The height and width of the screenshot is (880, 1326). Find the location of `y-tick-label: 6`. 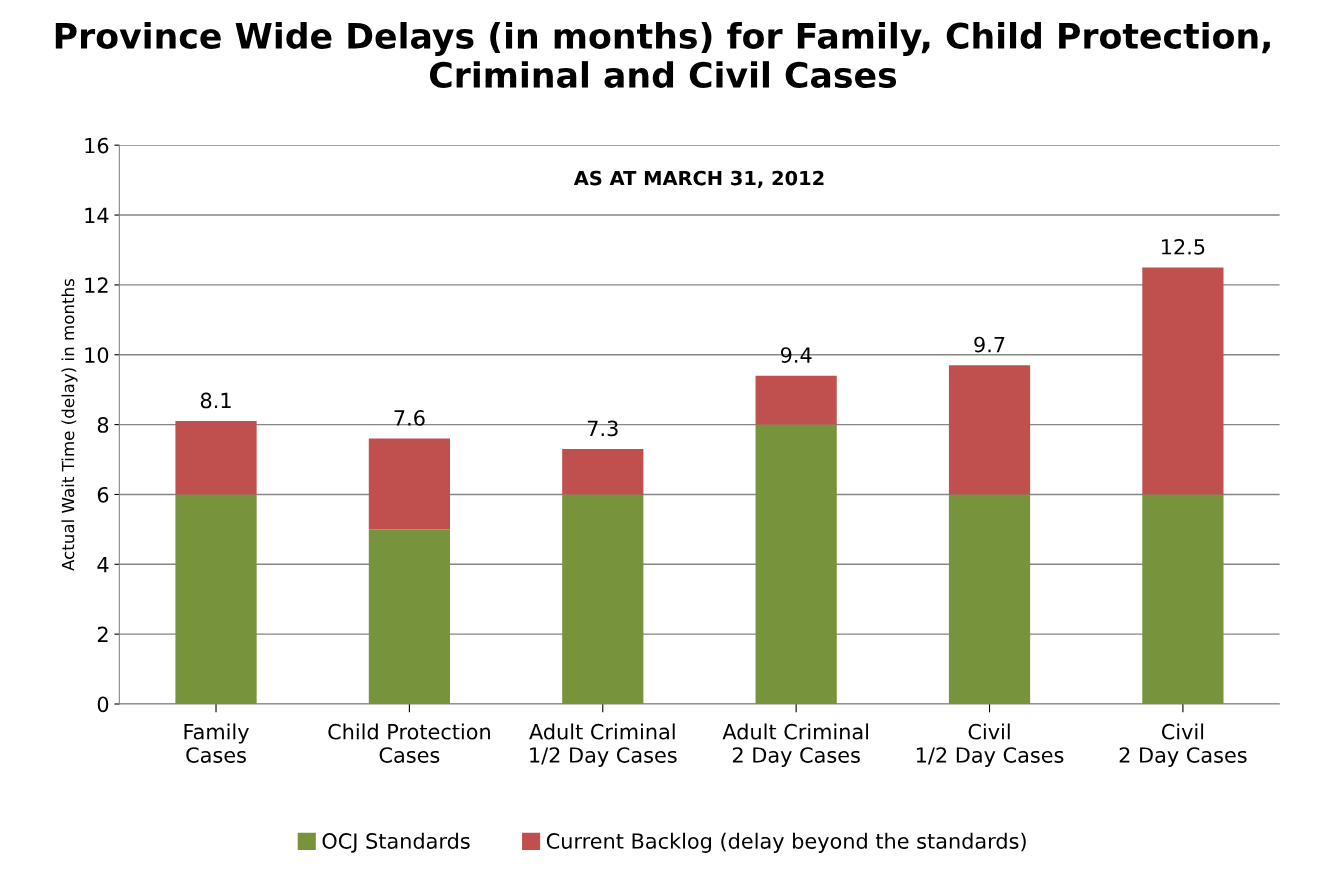

y-tick-label: 6 is located at coordinates (103, 494).